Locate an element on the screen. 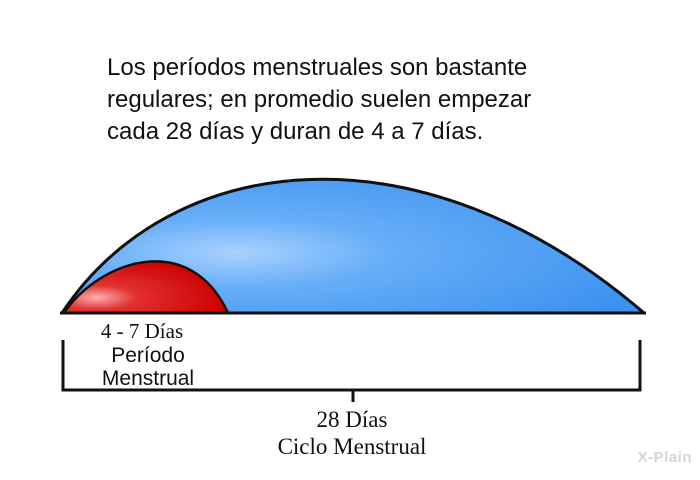 The image size is (700, 480). period-duration-label: 4 - 7 Días is located at coordinates (142, 331).